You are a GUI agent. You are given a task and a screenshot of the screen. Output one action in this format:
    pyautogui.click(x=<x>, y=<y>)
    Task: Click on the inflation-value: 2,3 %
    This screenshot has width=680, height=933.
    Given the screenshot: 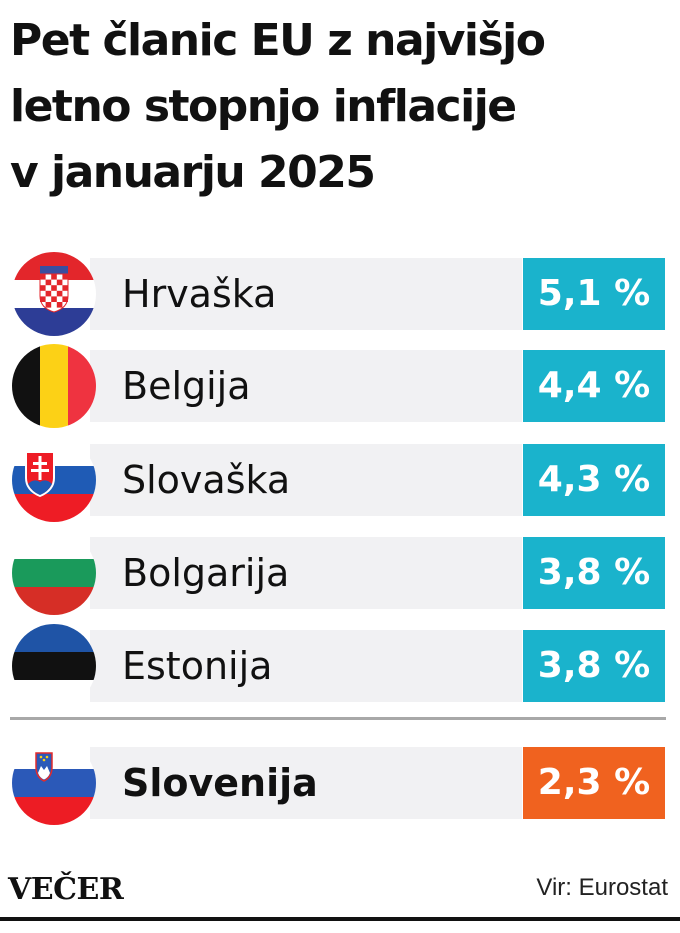 What is the action you would take?
    pyautogui.click(x=594, y=783)
    